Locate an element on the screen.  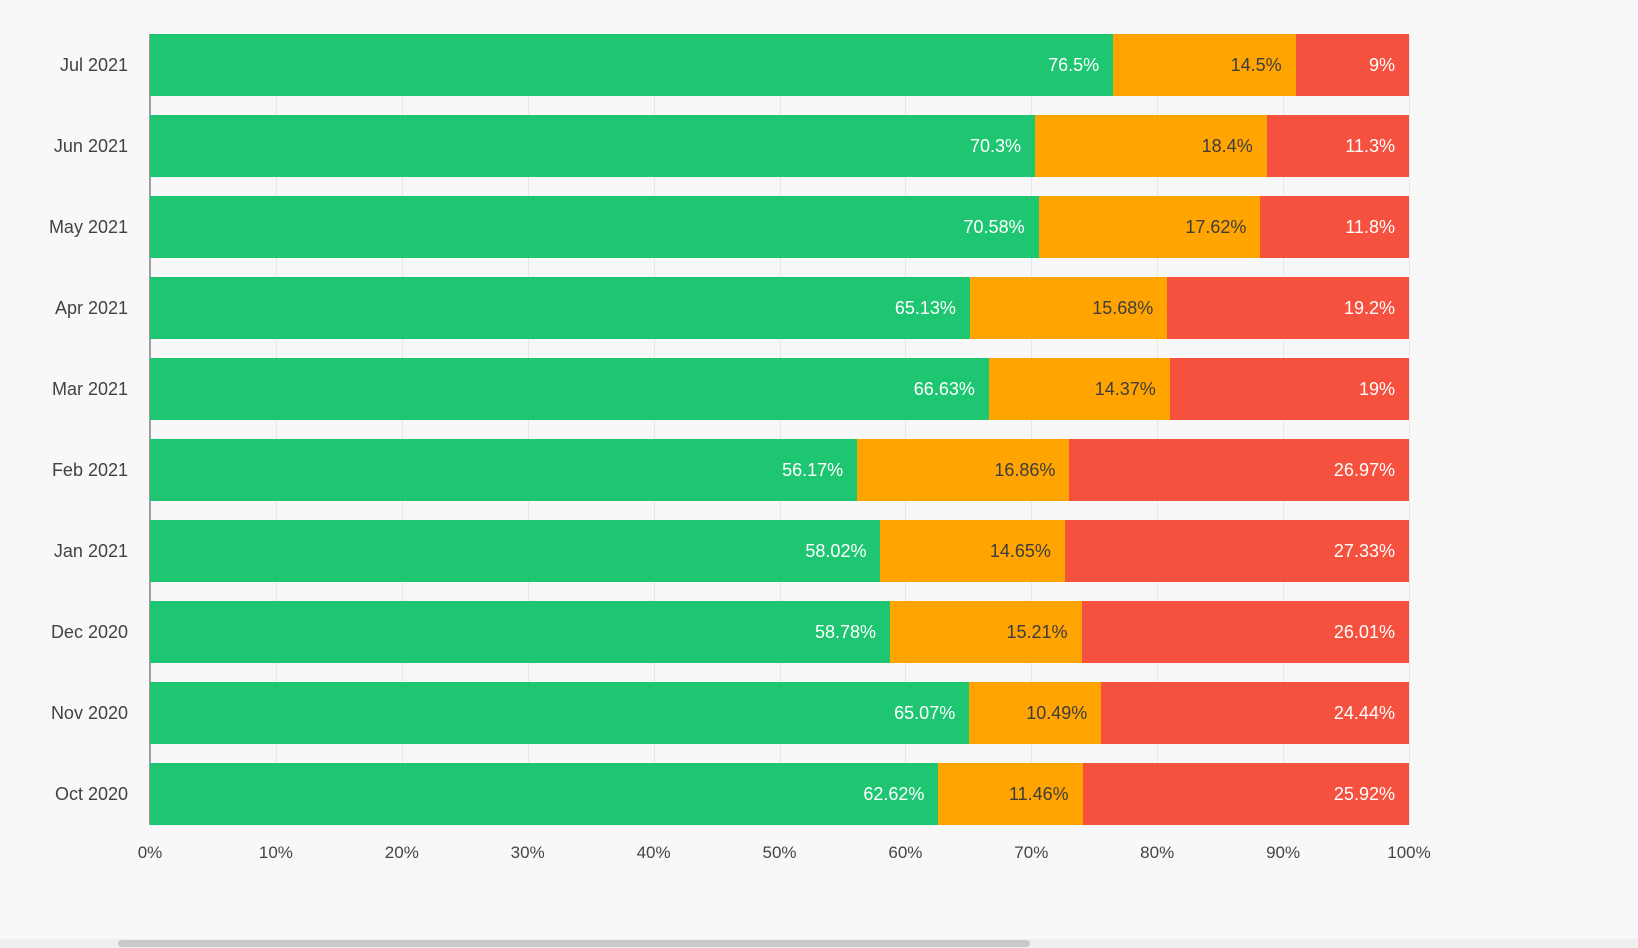
segment-value-label: 11.3% is located at coordinates (1370, 145).